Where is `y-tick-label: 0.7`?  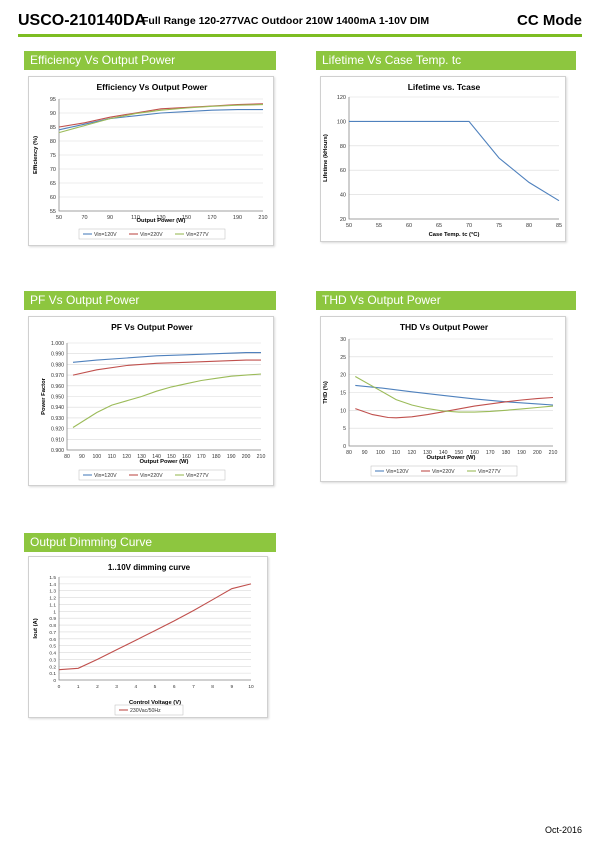 y-tick-label: 0.7 is located at coordinates (52, 633).